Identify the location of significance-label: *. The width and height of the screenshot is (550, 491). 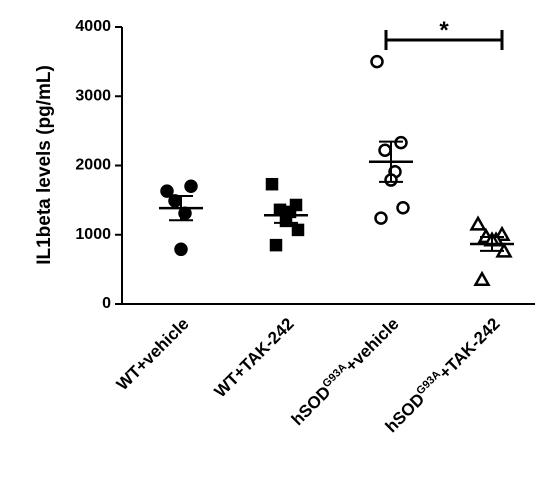
(444, 30).